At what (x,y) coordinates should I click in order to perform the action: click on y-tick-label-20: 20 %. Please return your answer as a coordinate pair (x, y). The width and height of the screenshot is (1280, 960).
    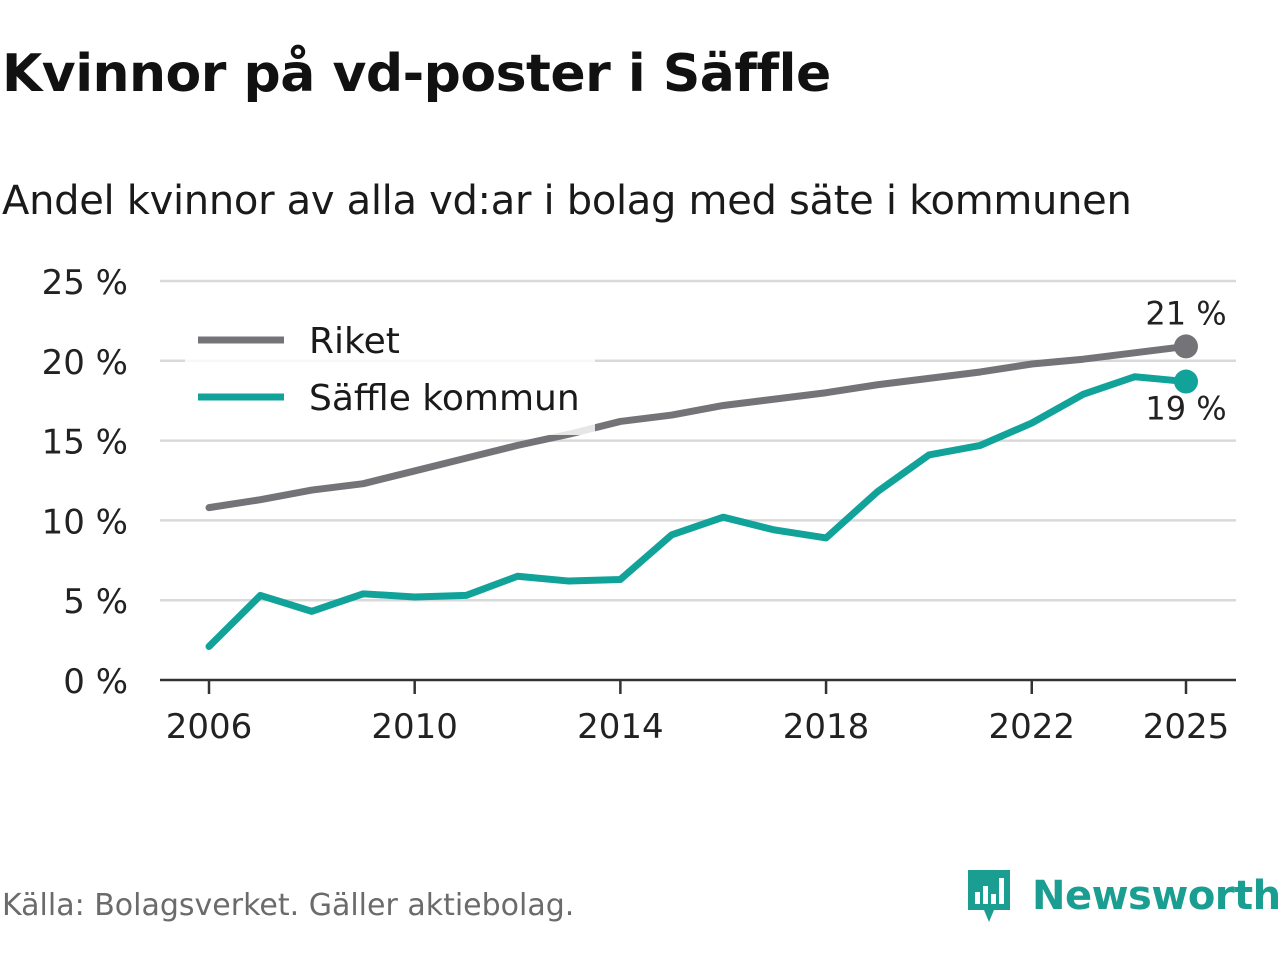
    Looking at the image, I should click on (85, 363).